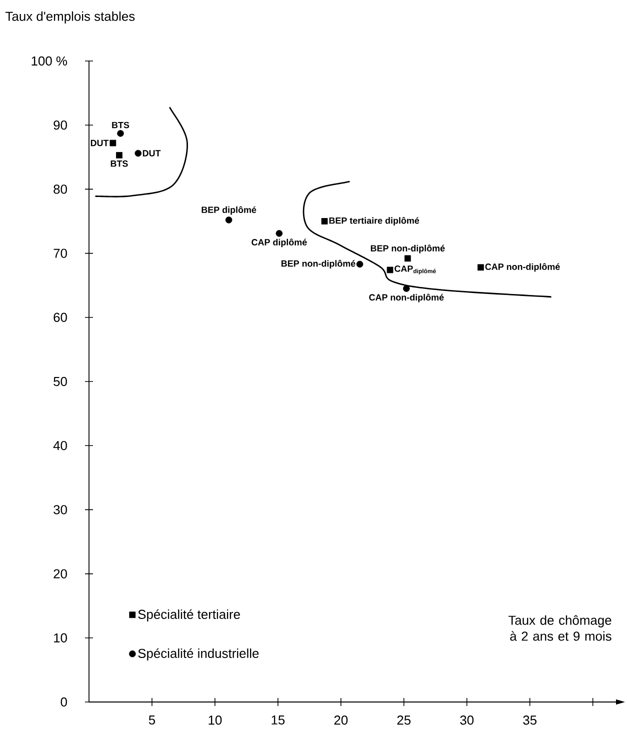 This screenshot has width=627, height=739. I want to click on y-tick-label: 50, so click(60, 381).